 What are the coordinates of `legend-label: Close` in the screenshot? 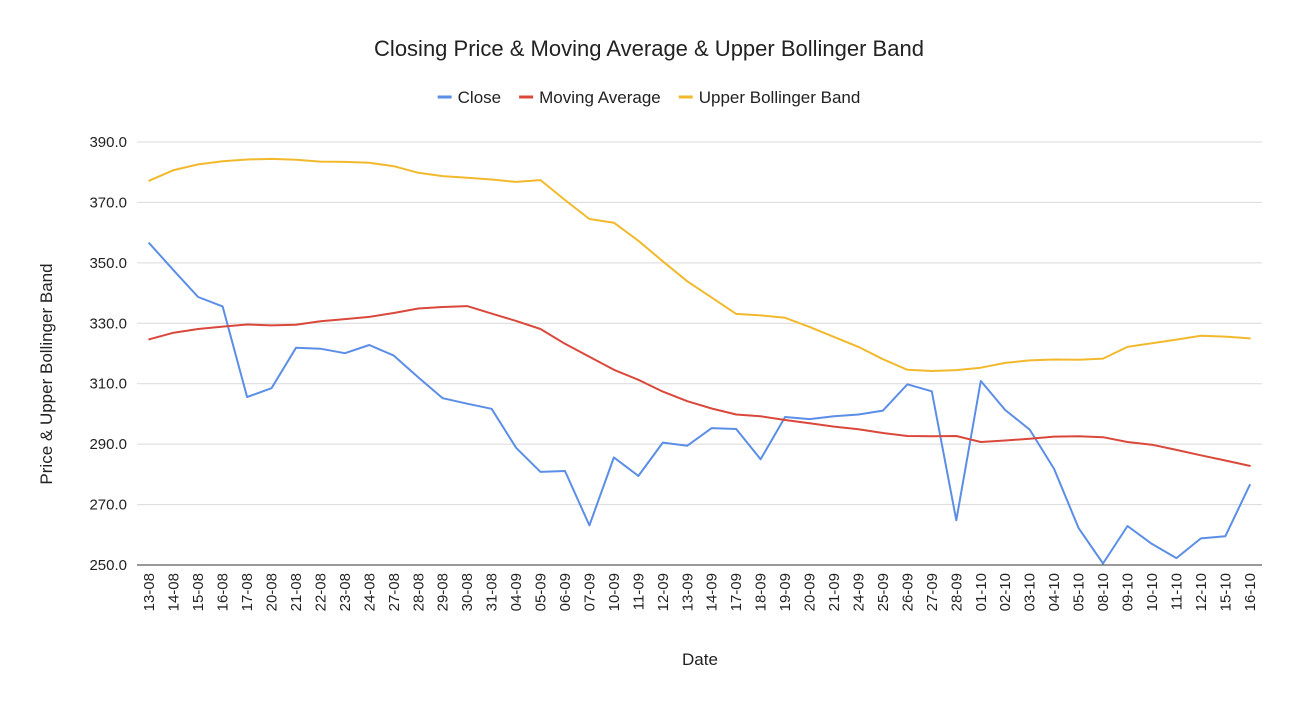 It's located at (479, 97).